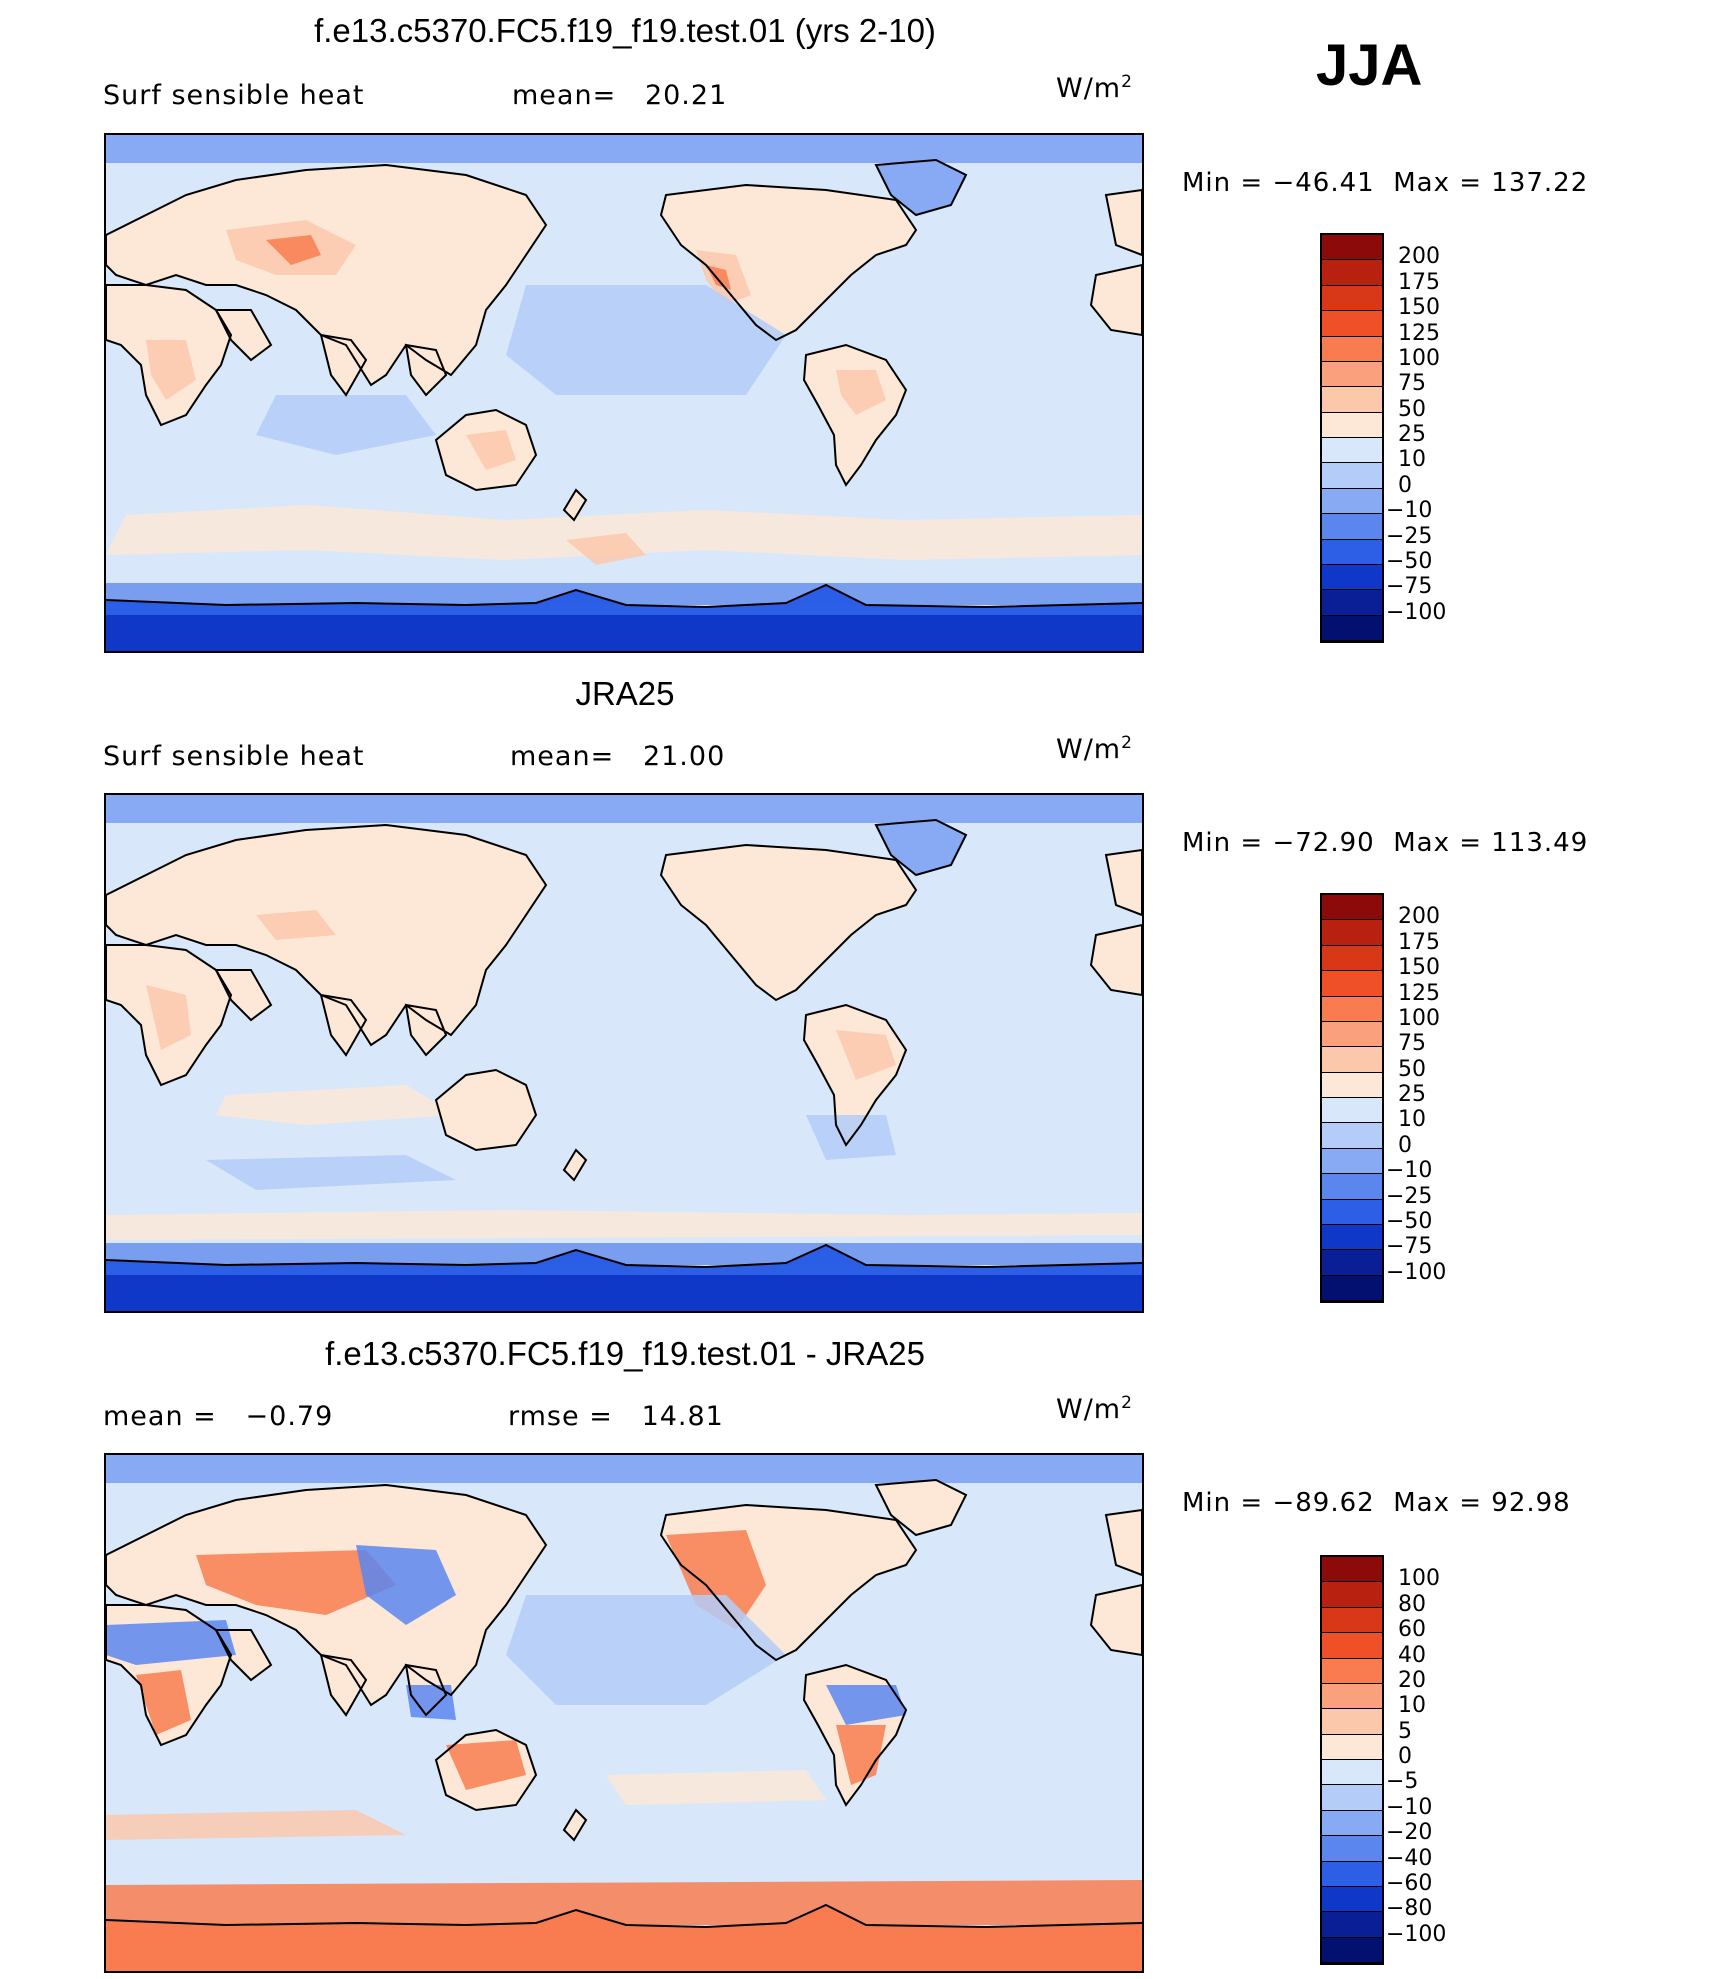  I want to click on panel-3-mean: mean = −0.79, so click(218, 1416).